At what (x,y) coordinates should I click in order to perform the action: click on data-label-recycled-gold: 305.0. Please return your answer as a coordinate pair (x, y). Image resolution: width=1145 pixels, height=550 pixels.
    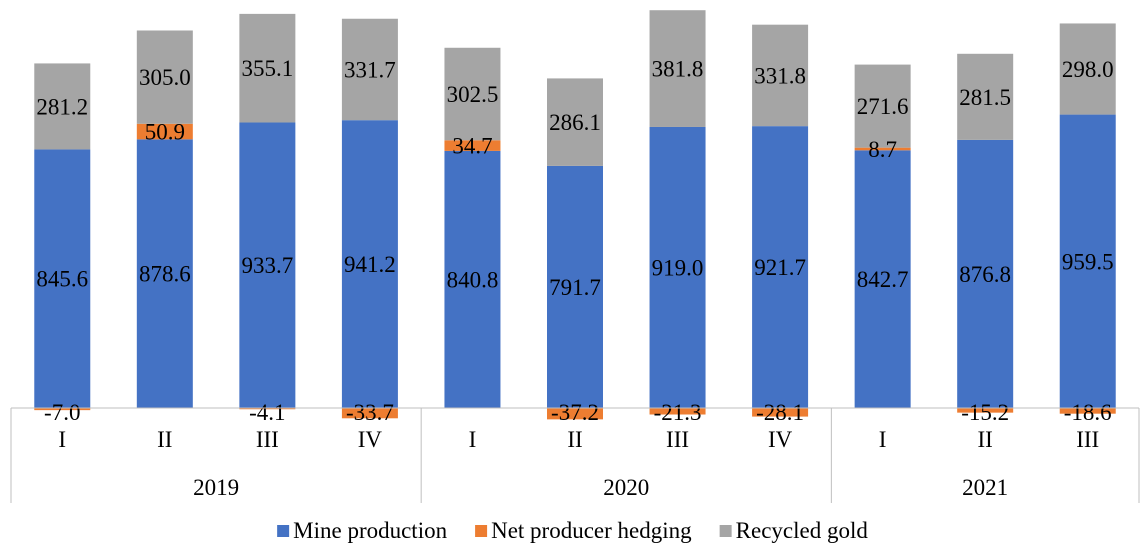
    Looking at the image, I should click on (165, 77).